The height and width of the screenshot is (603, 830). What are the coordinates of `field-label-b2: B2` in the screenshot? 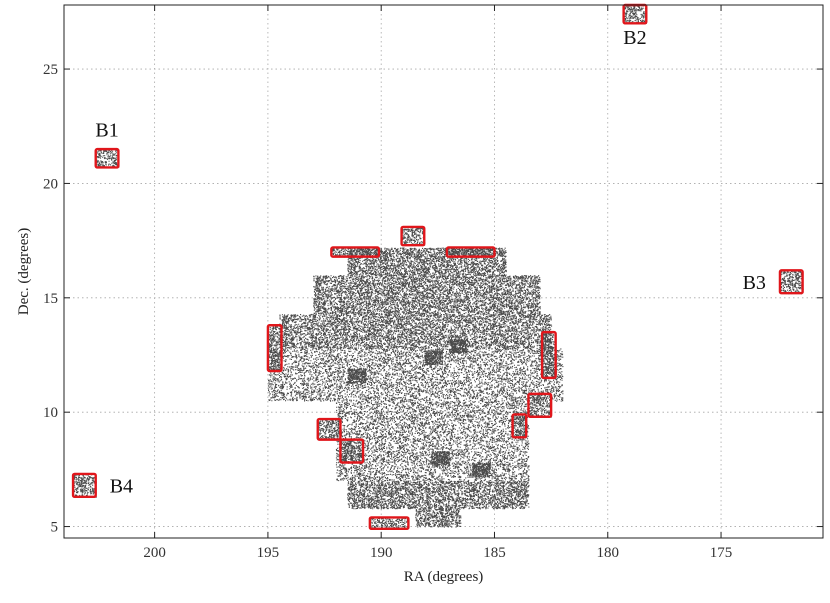 It's located at (634, 38).